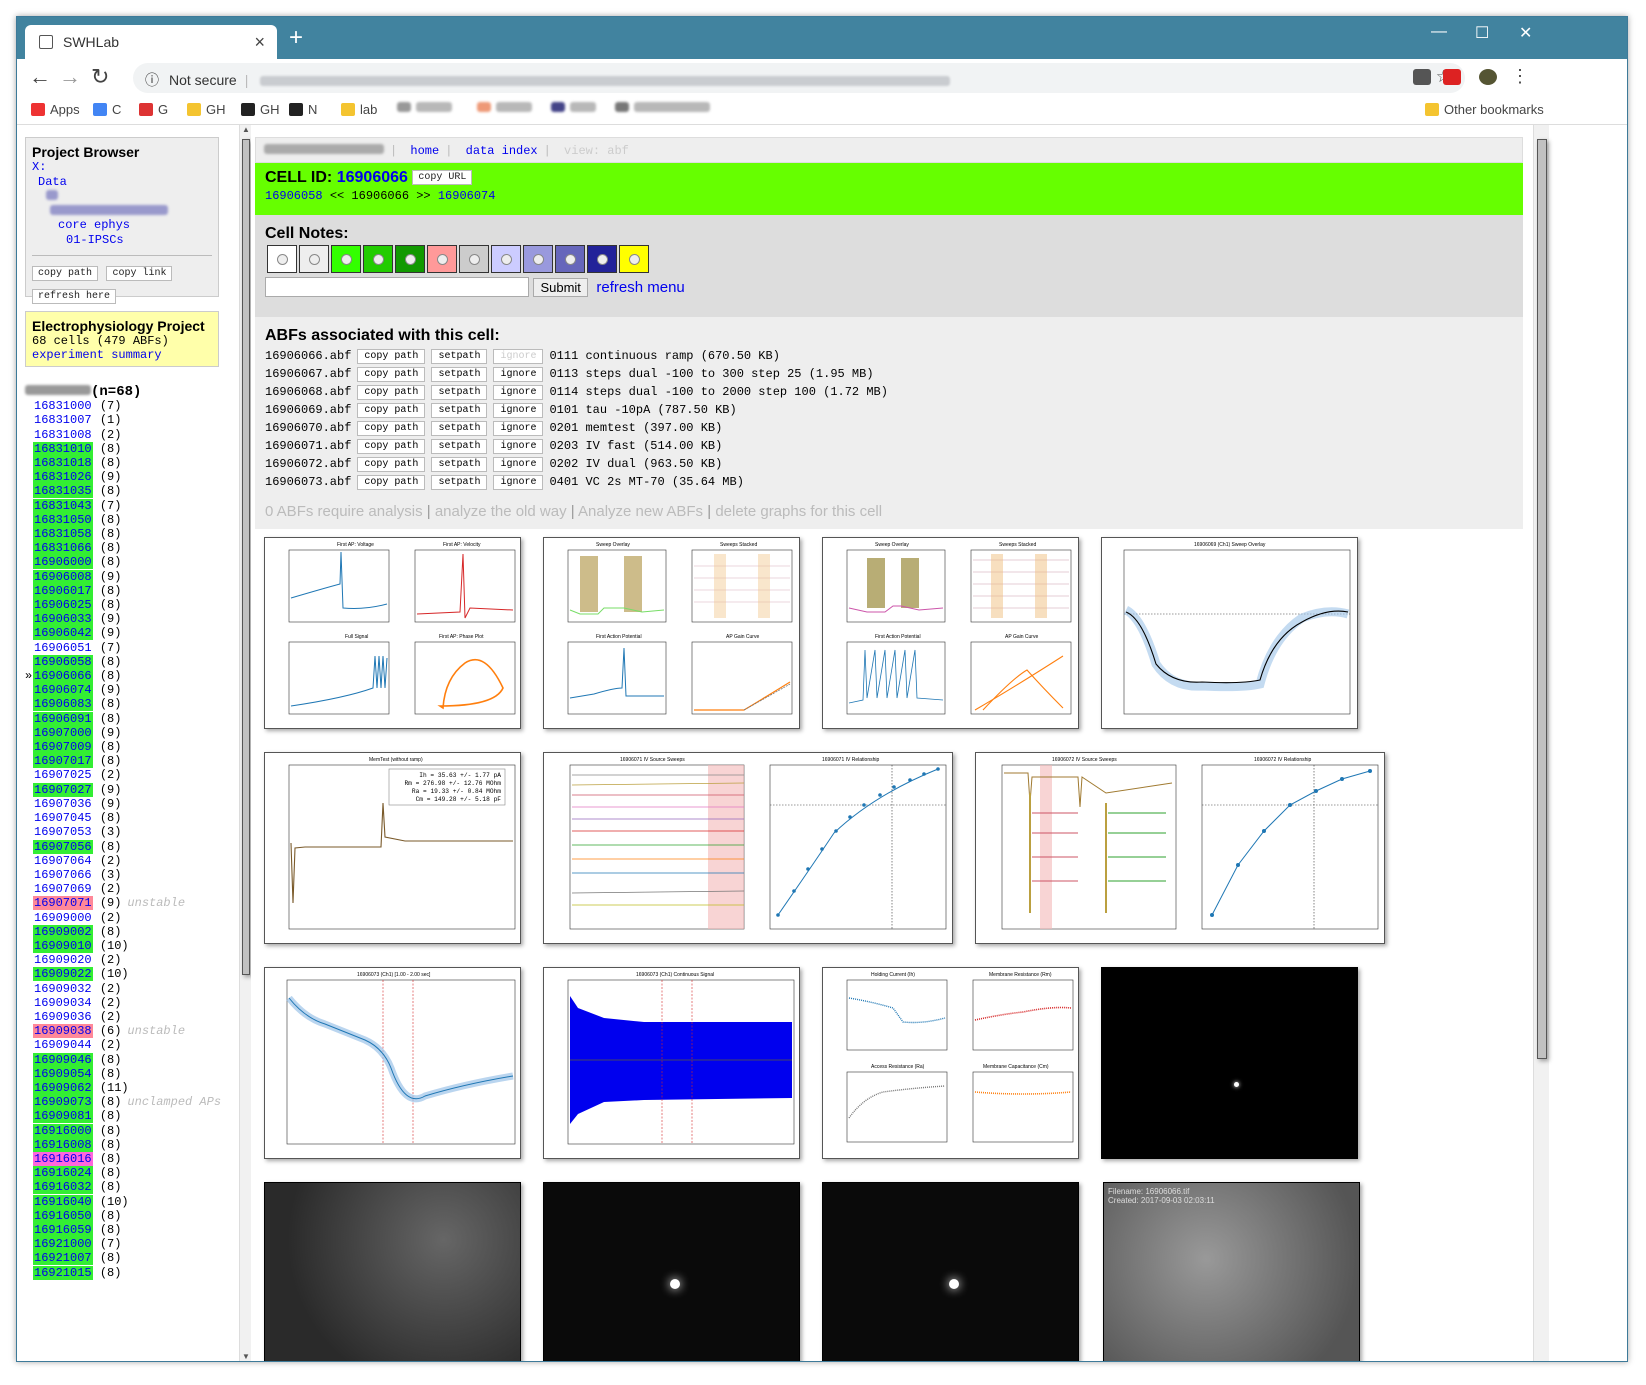 The width and height of the screenshot is (1646, 1385). What do you see at coordinates (63, 1116) in the screenshot?
I see `cell-link: 16909081` at bounding box center [63, 1116].